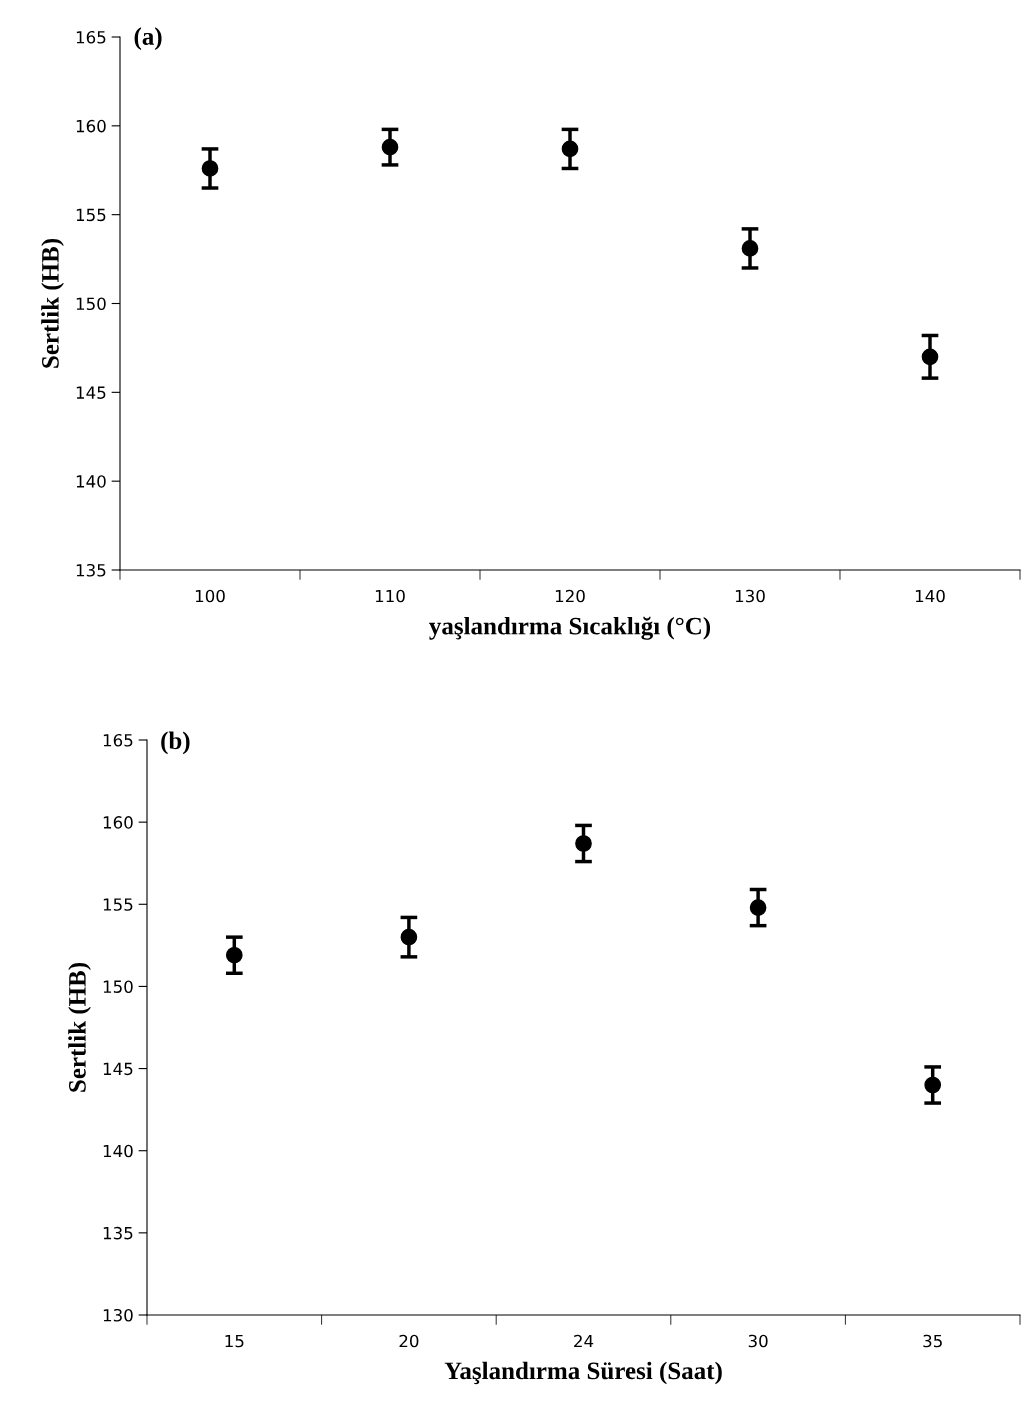 The height and width of the screenshot is (1425, 1024). Describe the element at coordinates (584, 1341) in the screenshot. I see `x-tick-label: 24` at that location.